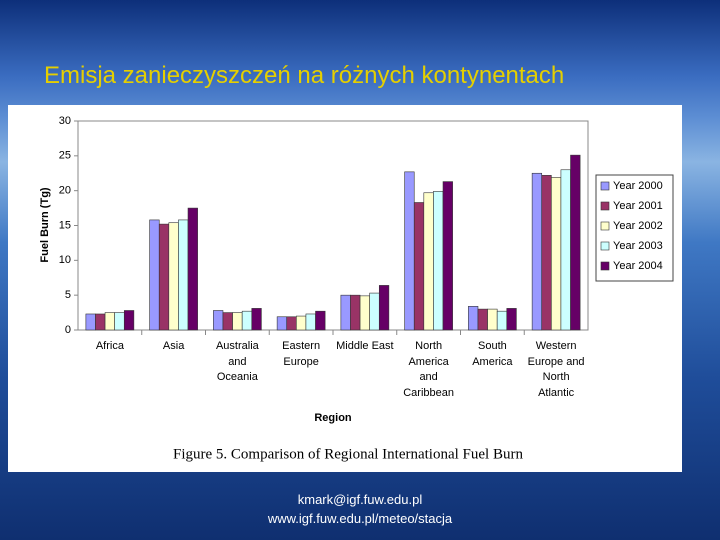  I want to click on x-tick-label: Africa, so click(109, 346).